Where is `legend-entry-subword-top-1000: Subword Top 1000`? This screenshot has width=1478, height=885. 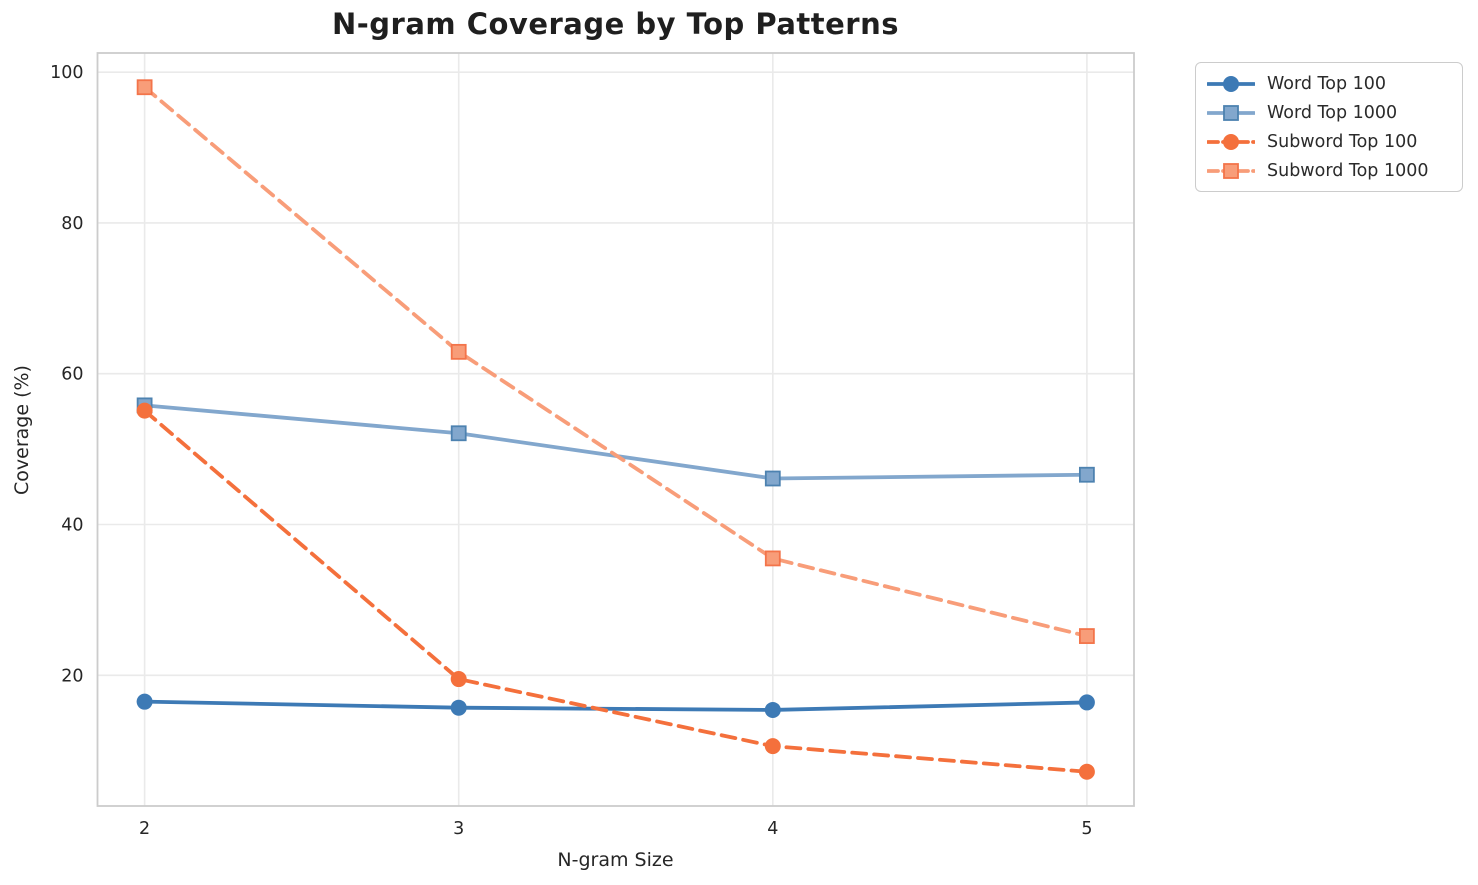
legend-entry-subword-top-1000: Subword Top 1000 is located at coordinates (1329, 171).